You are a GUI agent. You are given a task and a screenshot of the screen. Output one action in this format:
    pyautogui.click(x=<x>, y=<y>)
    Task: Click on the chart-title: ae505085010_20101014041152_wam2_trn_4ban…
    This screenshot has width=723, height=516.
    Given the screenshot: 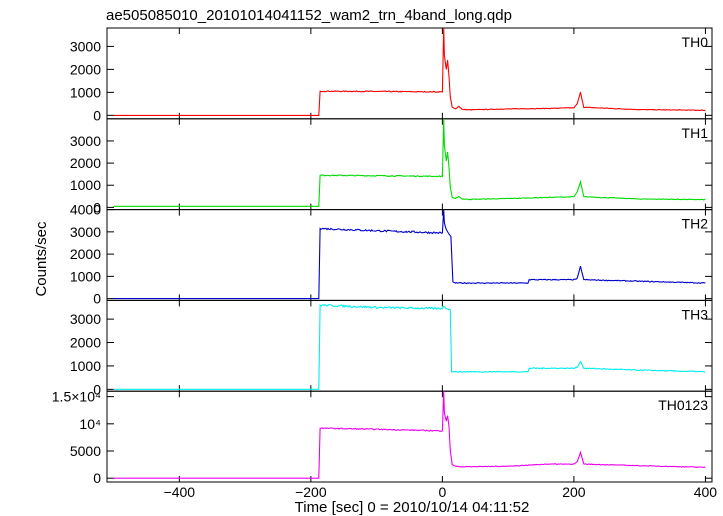 What is the action you would take?
    pyautogui.click(x=309, y=15)
    